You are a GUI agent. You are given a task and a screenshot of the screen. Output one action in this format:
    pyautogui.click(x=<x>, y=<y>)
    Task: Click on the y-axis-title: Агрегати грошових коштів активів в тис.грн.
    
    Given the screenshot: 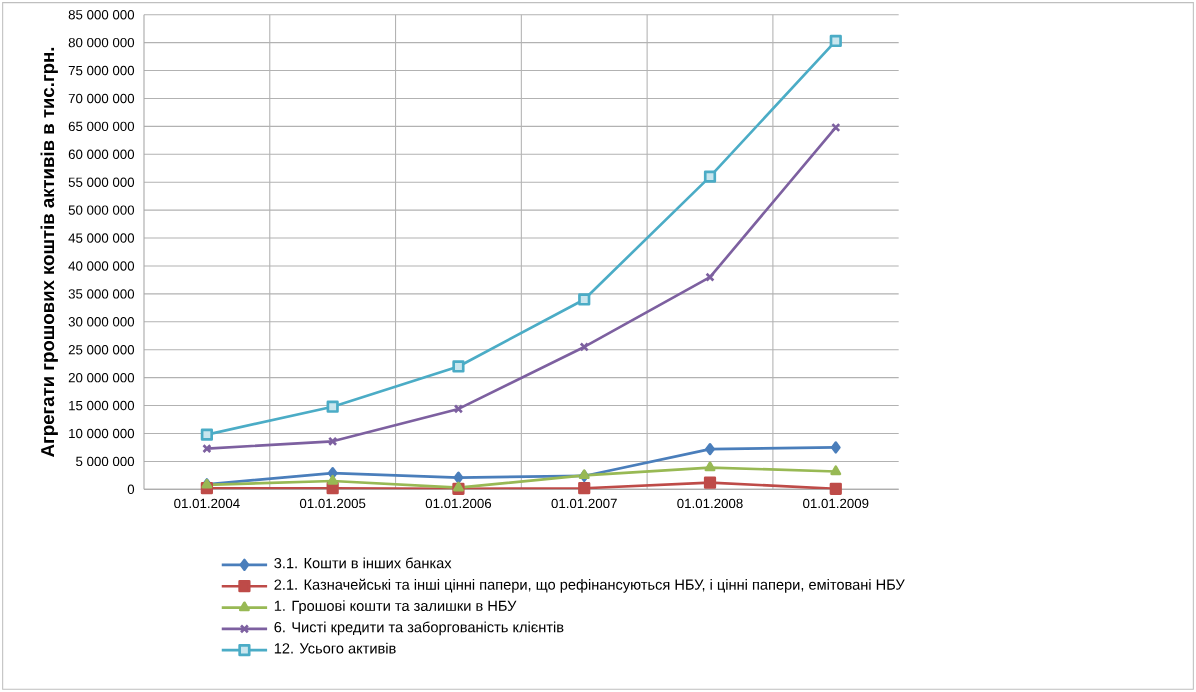 What is the action you would take?
    pyautogui.click(x=49, y=252)
    